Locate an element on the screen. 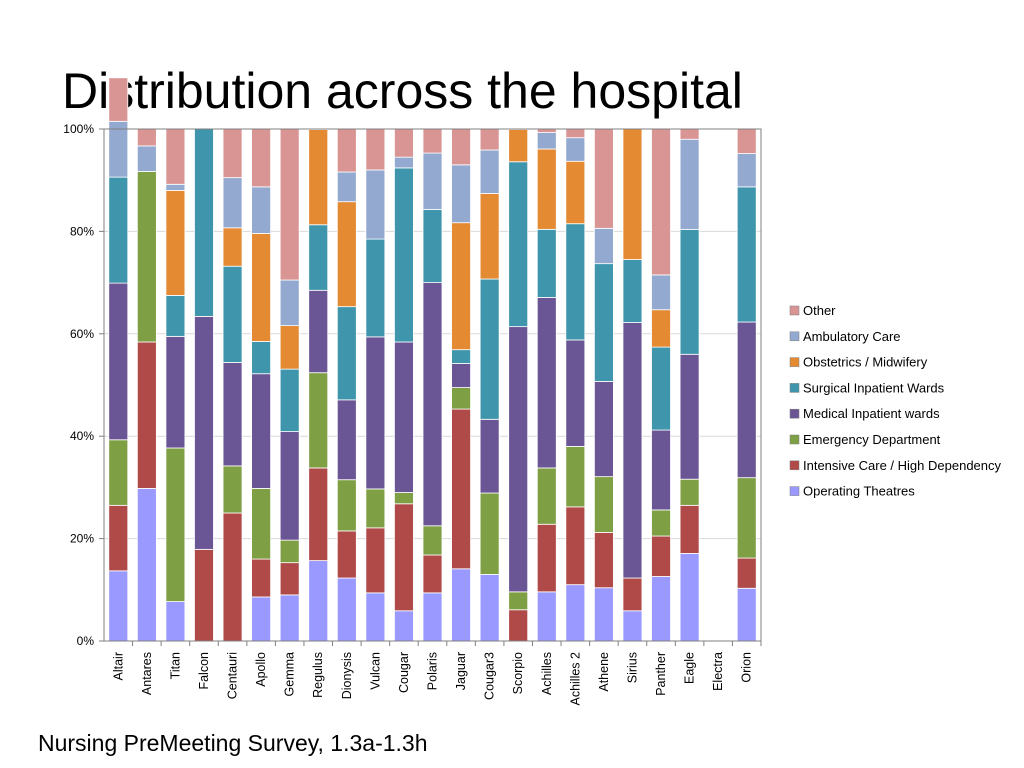 The image size is (1024, 768). x-tick-label: Jaguar is located at coordinates (461, 671).